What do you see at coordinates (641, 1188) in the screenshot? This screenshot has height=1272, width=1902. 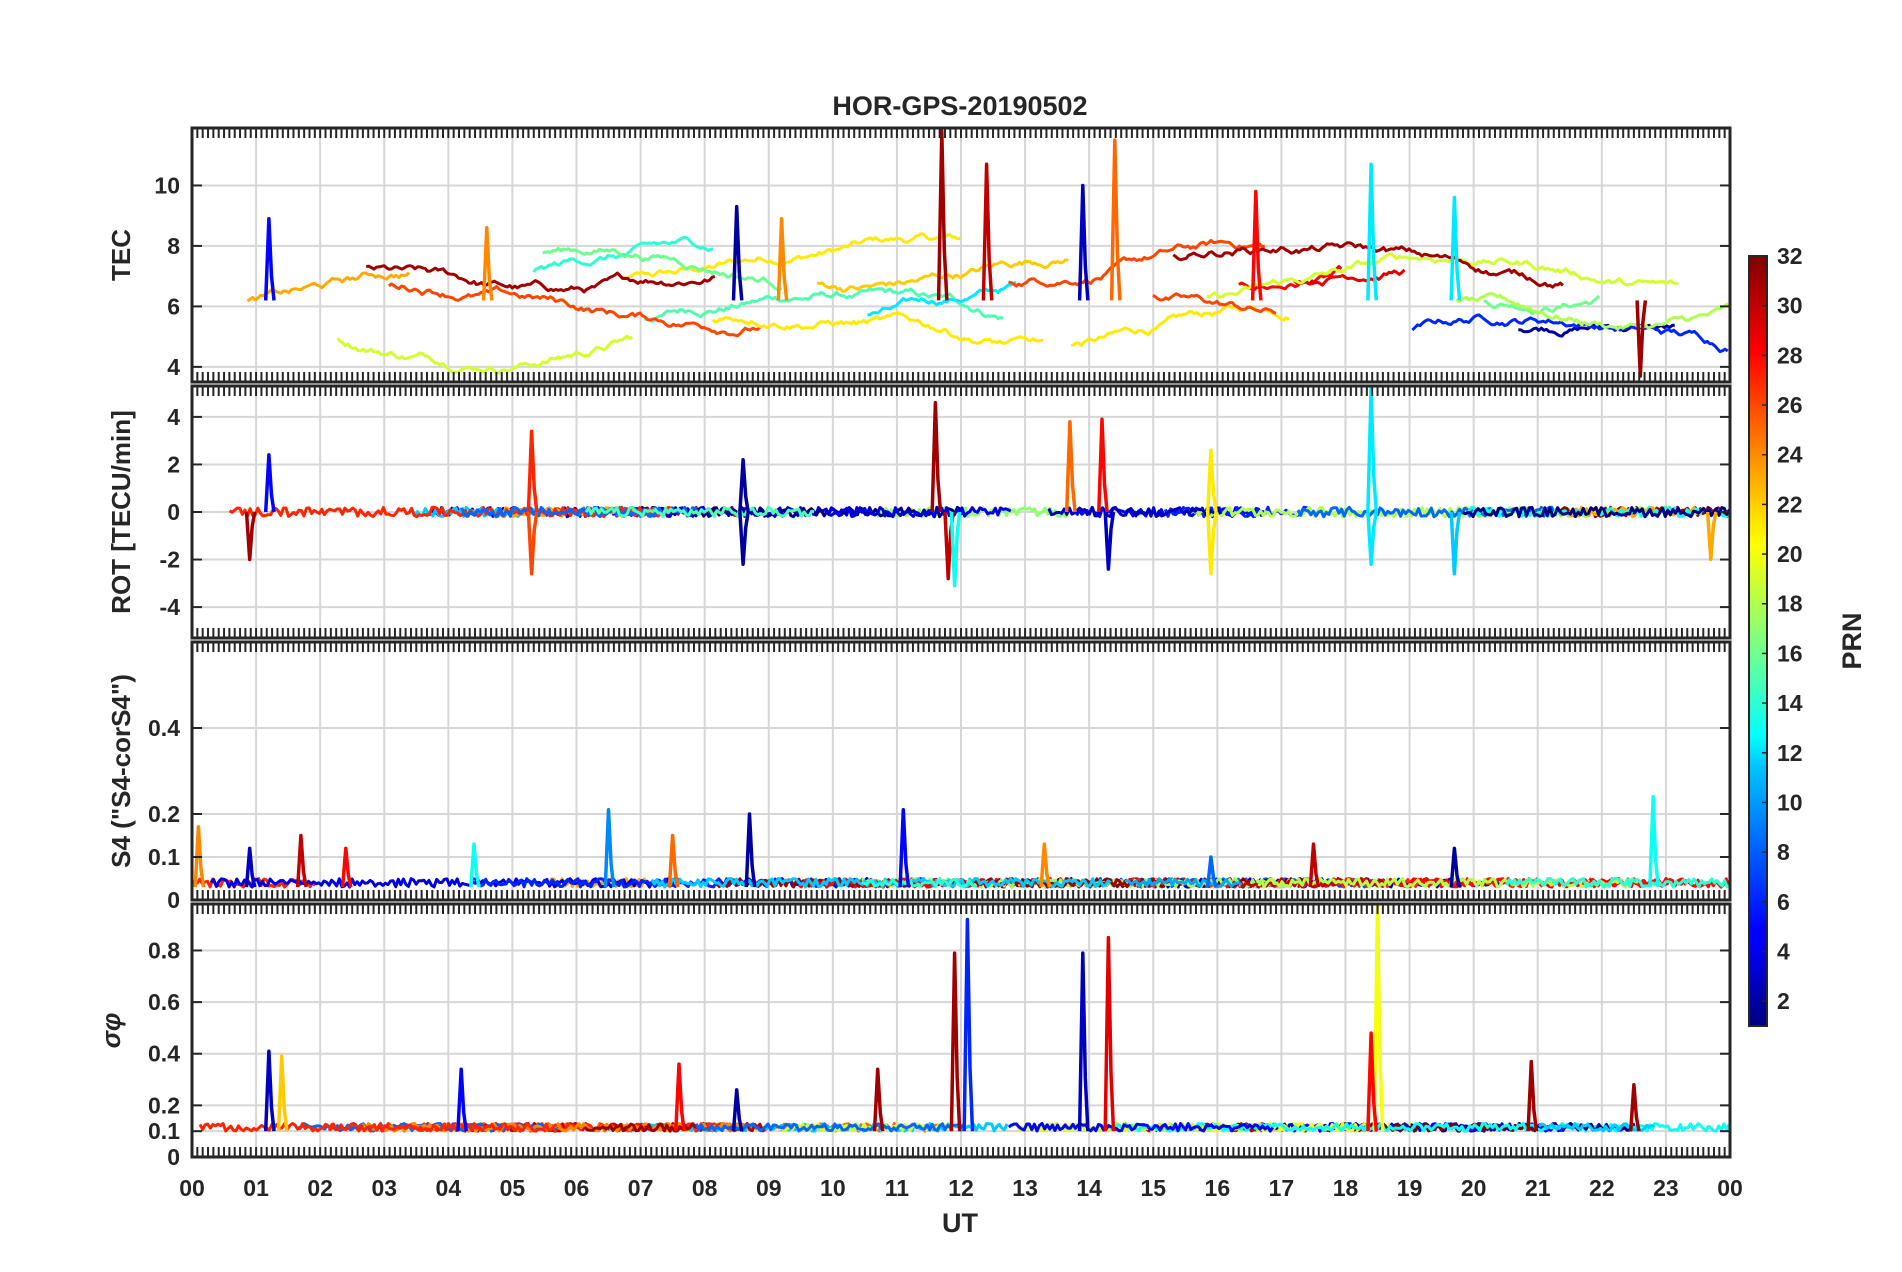 I see `x-tick-label: 07` at bounding box center [641, 1188].